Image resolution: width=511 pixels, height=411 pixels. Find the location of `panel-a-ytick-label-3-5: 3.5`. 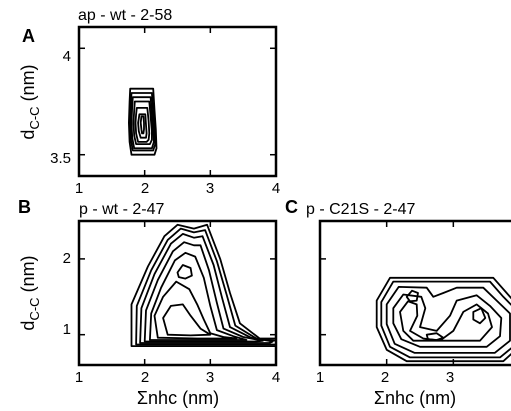

panel-a-ytick-label-3-5: 3.5 is located at coordinates (60, 158).